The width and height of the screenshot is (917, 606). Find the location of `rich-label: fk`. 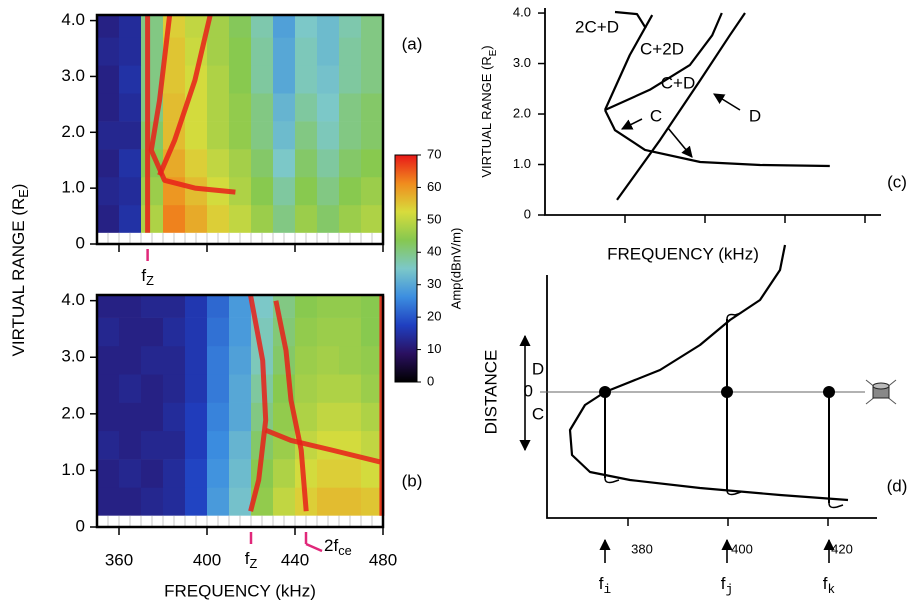

rich-label: fk is located at coordinates (829, 585).